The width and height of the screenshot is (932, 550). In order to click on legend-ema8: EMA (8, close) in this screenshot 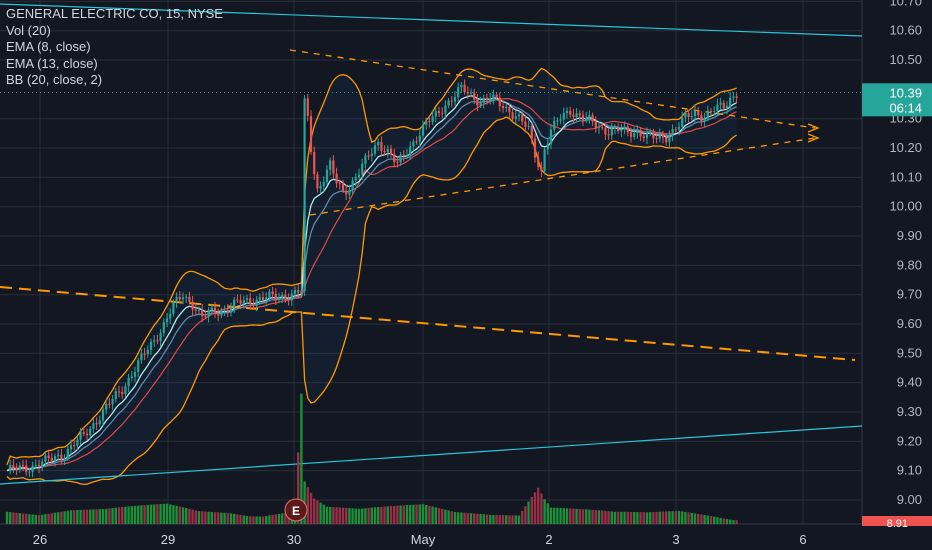, I will do `click(48, 46)`.